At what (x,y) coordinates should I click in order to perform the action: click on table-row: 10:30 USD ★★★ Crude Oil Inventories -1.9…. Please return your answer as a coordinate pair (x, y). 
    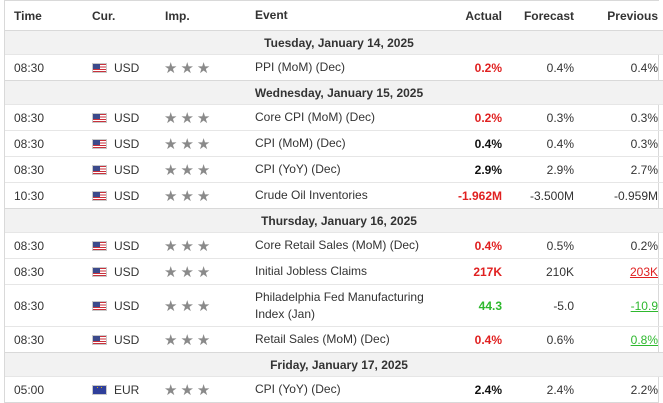
    Looking at the image, I should click on (334, 195).